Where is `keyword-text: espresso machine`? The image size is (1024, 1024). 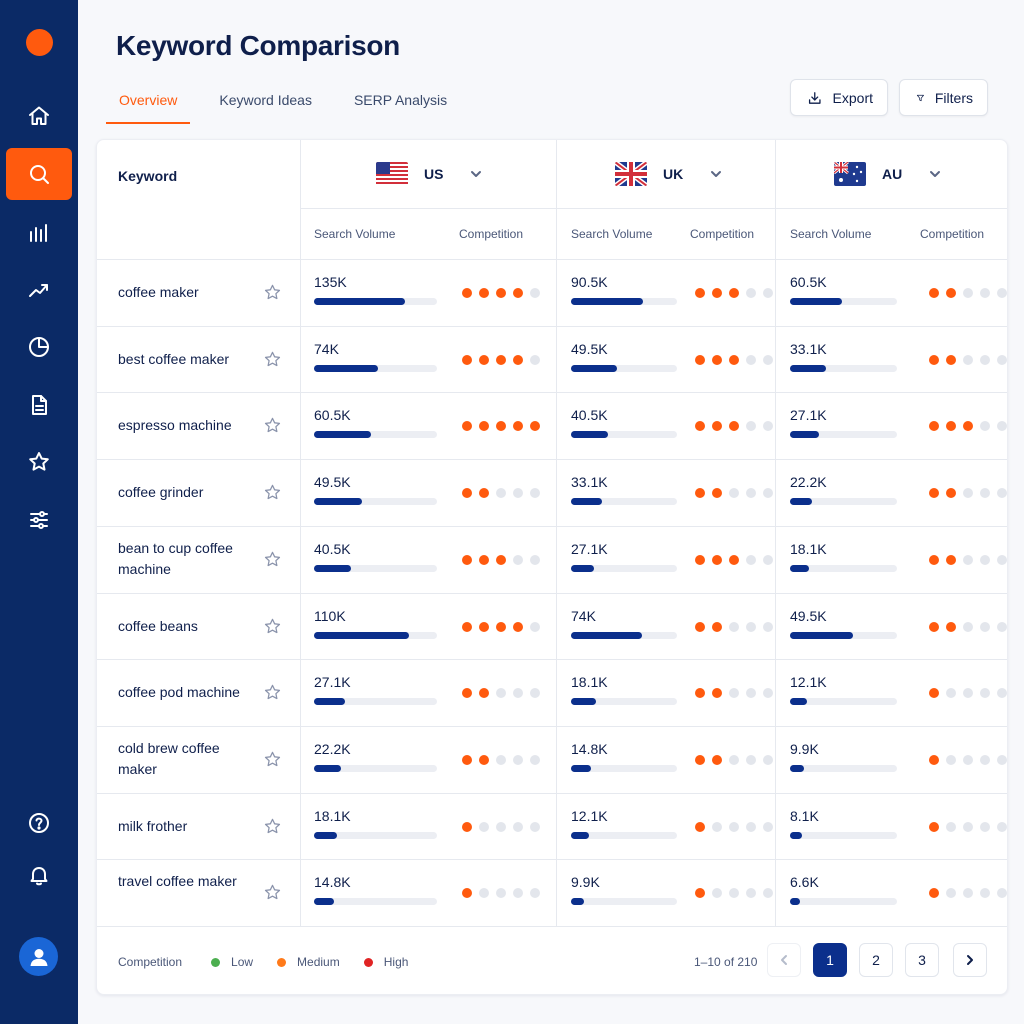
keyword-text: espresso machine is located at coordinates (175, 425).